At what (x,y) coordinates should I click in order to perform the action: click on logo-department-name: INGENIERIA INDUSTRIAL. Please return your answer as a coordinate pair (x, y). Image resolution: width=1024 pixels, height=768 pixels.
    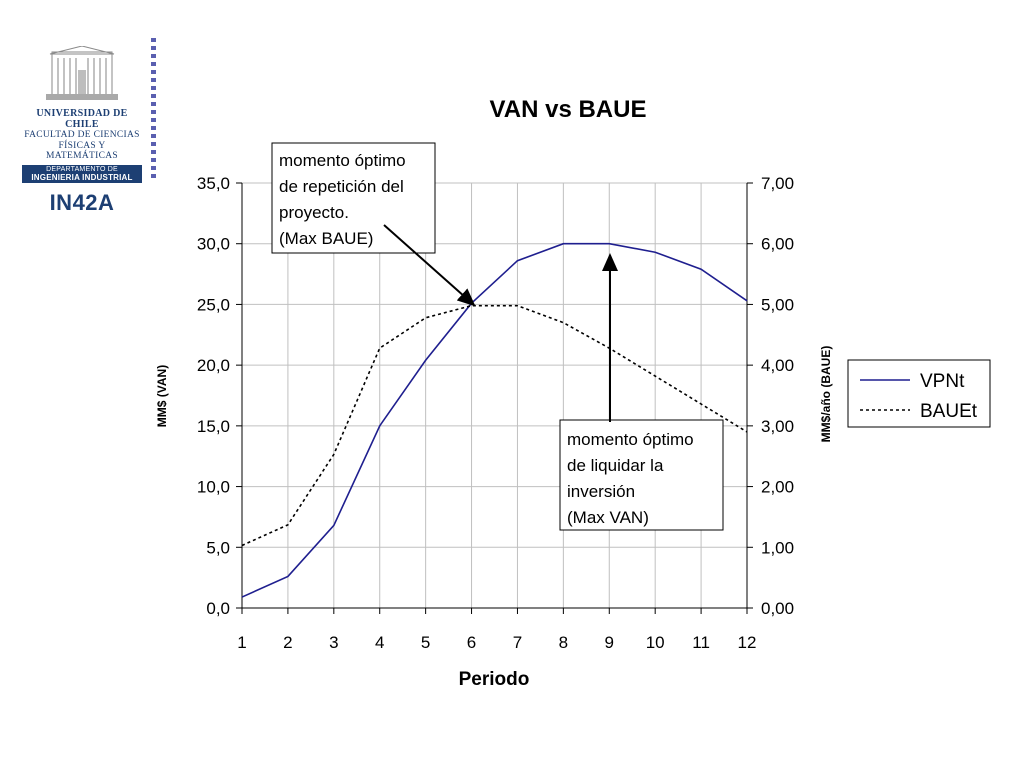
    Looking at the image, I should click on (82, 177).